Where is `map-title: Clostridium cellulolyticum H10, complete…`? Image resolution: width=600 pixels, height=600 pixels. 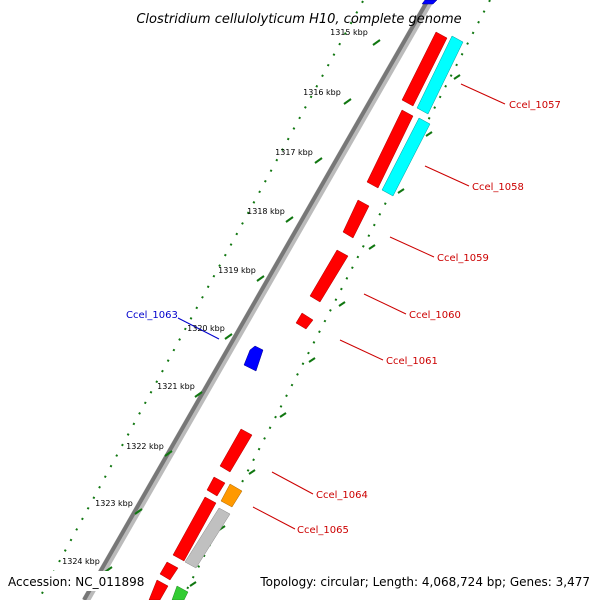 map-title: Clostridium cellulolyticum H10, complete… is located at coordinates (298, 19).